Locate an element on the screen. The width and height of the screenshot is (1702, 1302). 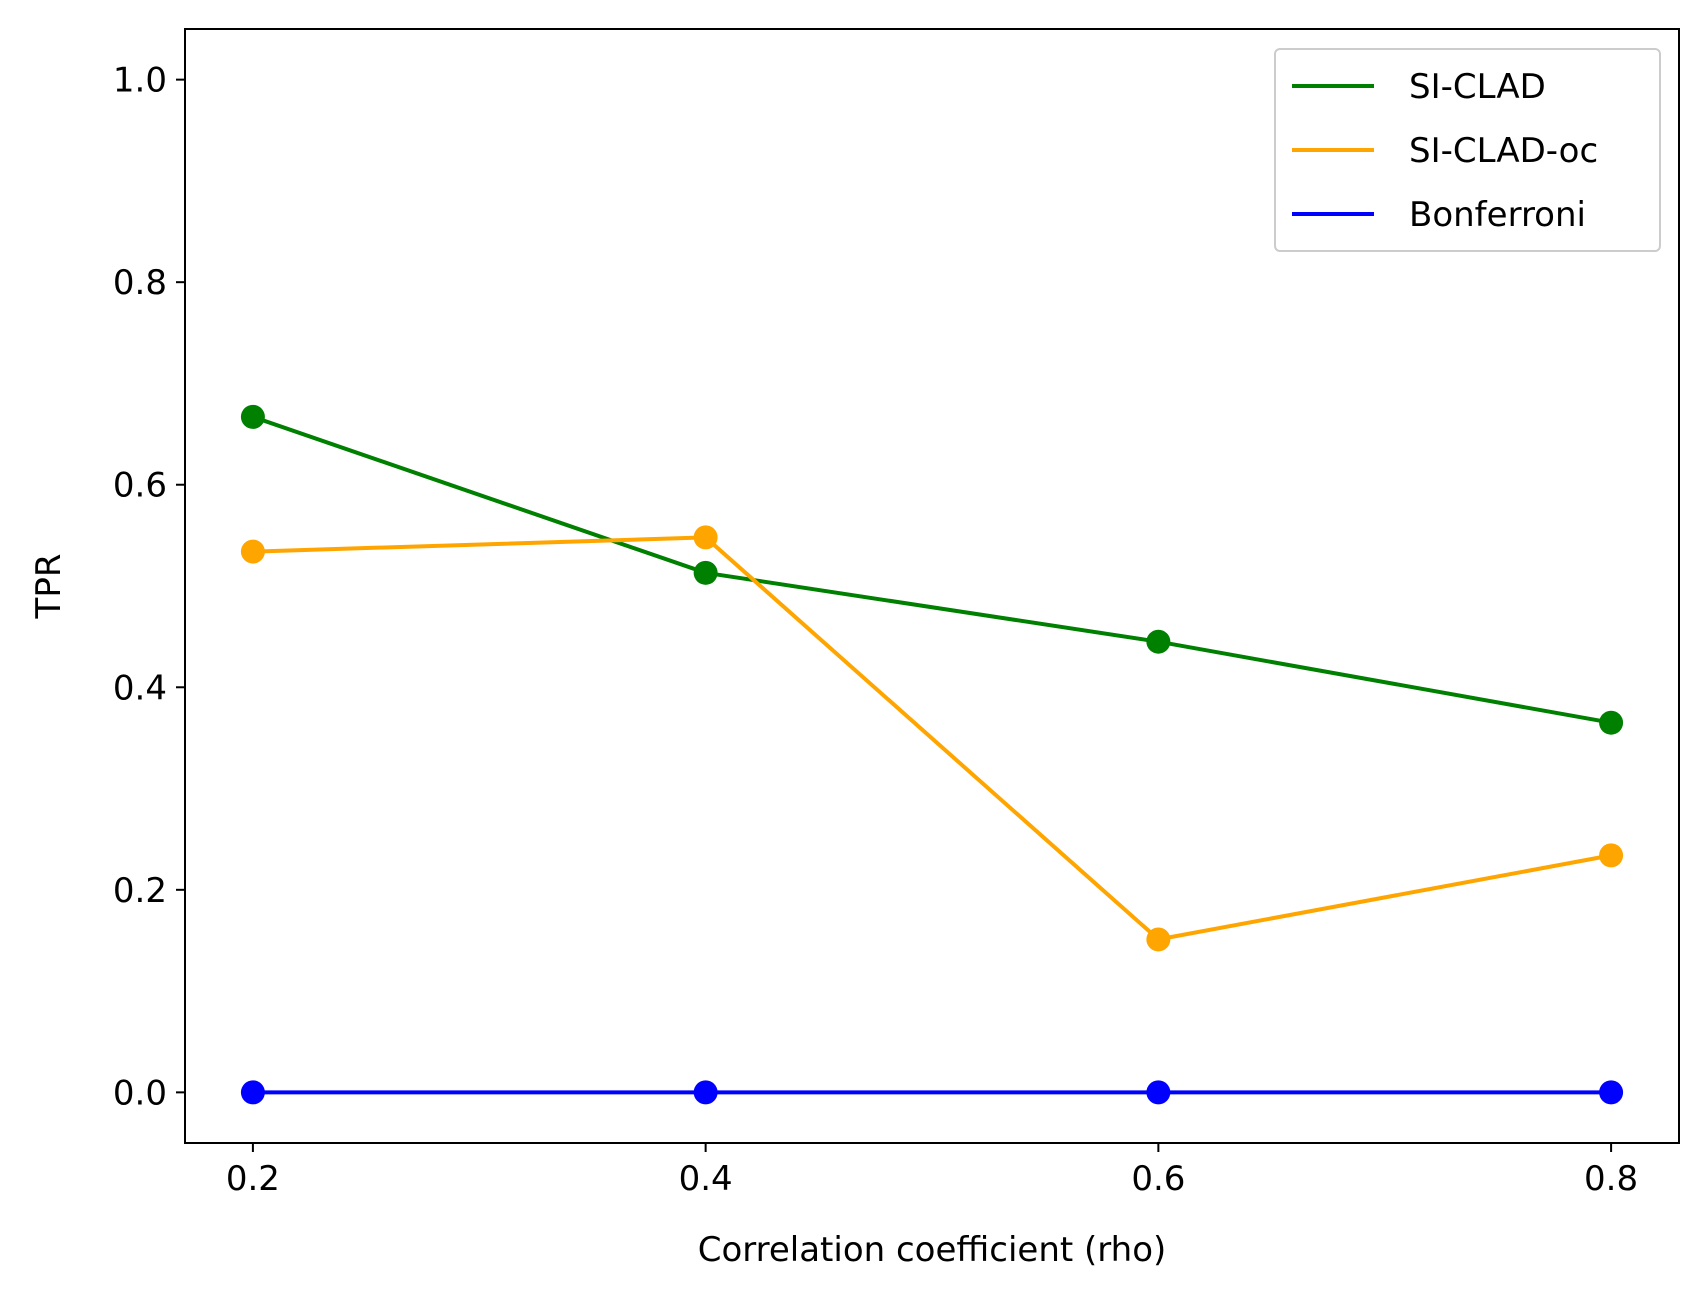
x-tick-label: 0.6 is located at coordinates (1158, 1179).